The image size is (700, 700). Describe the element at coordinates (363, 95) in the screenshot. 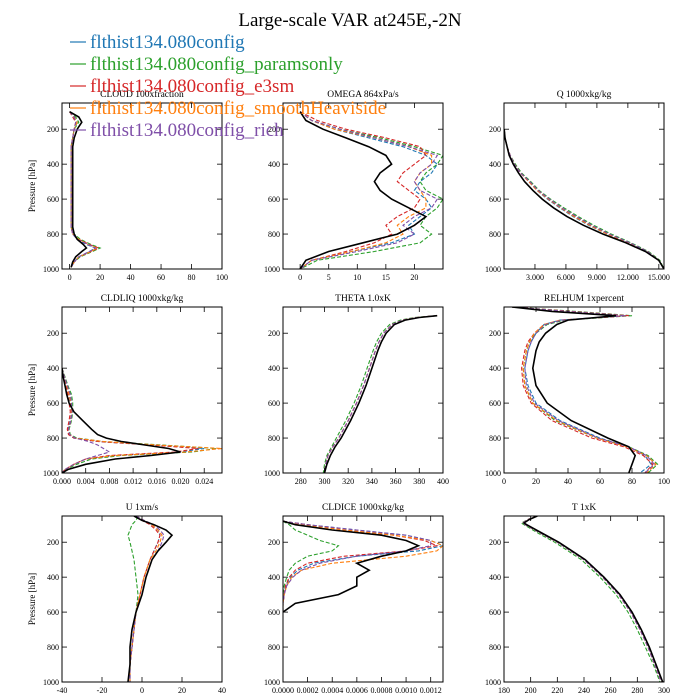

I see `panel-title: OMEGA 864xPa/s` at that location.